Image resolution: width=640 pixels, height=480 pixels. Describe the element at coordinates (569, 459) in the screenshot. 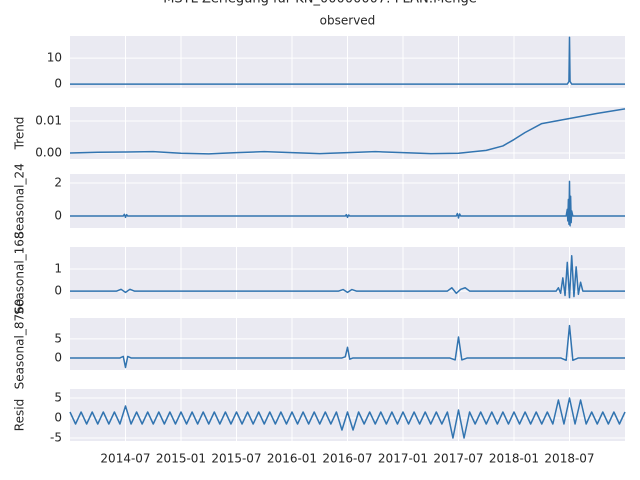

I see `x-tick-label: 2018-07` at that location.